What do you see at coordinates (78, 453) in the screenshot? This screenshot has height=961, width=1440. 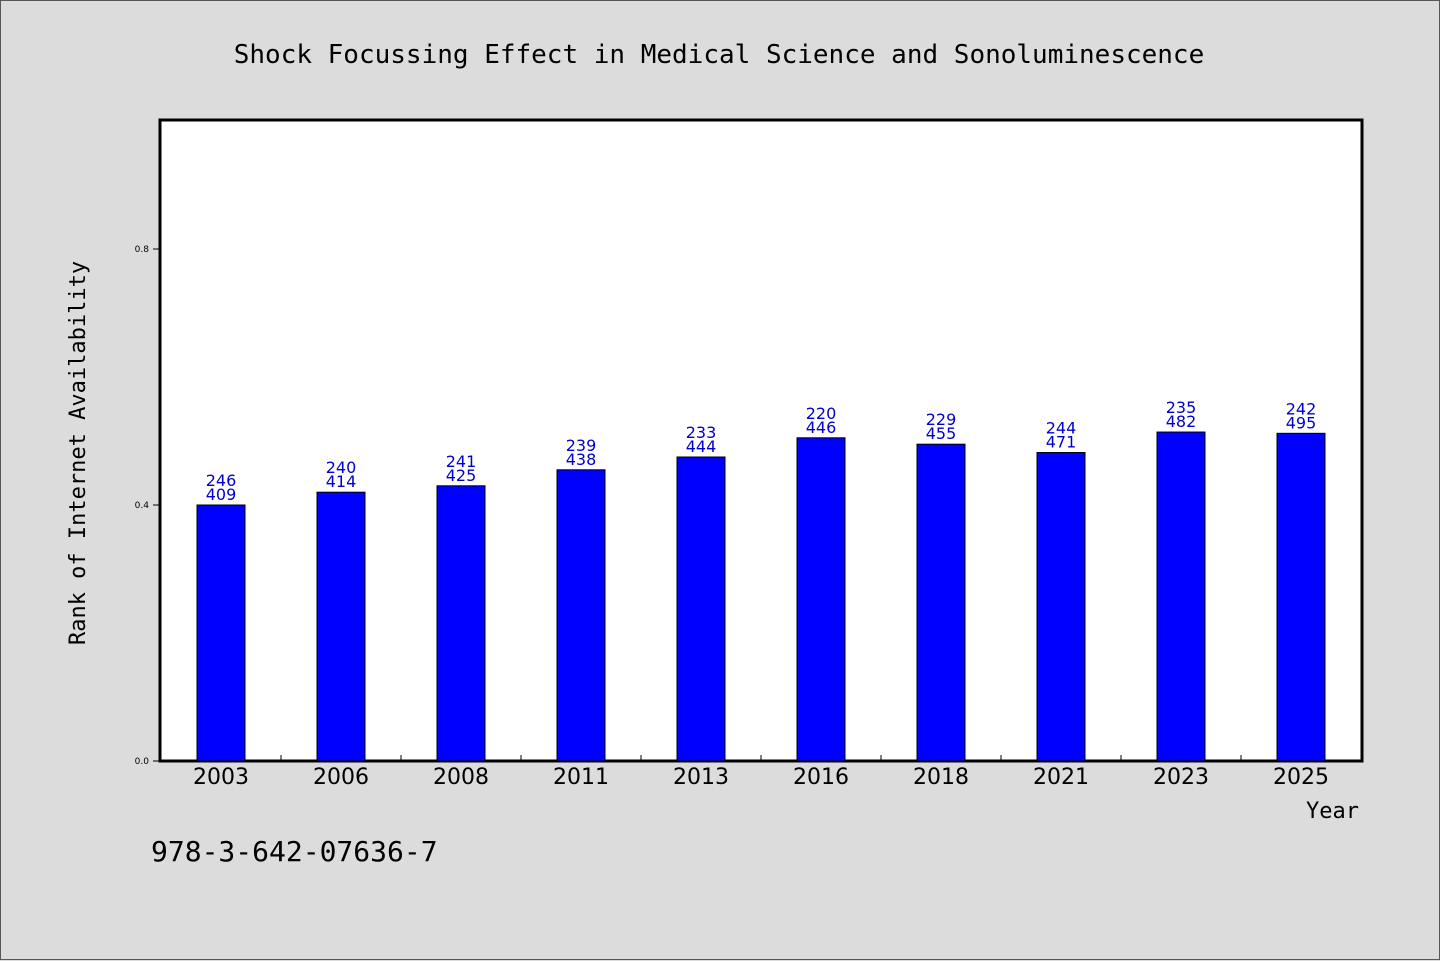 I see `y-axis-label: Rank of Internet Availability` at bounding box center [78, 453].